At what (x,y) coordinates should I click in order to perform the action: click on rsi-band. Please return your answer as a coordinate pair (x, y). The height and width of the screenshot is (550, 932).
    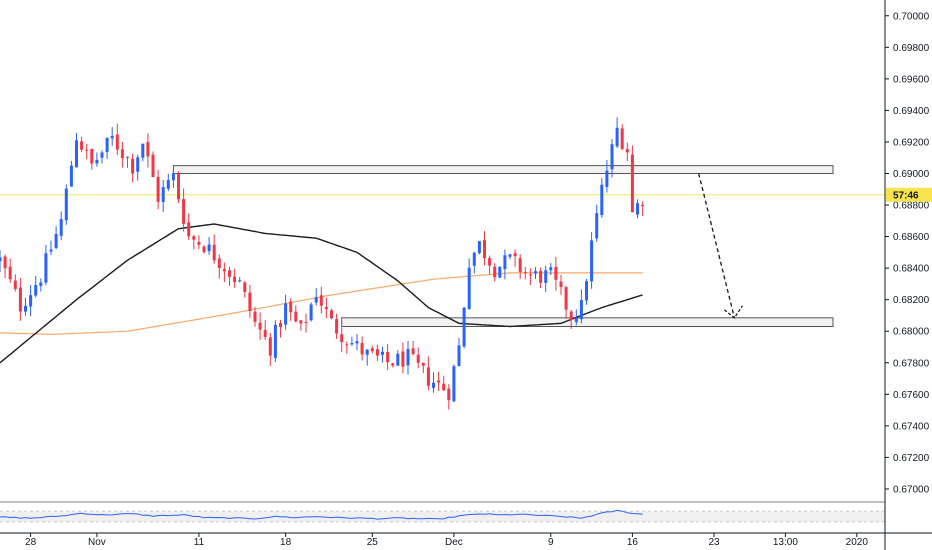
    Looking at the image, I should click on (442, 516).